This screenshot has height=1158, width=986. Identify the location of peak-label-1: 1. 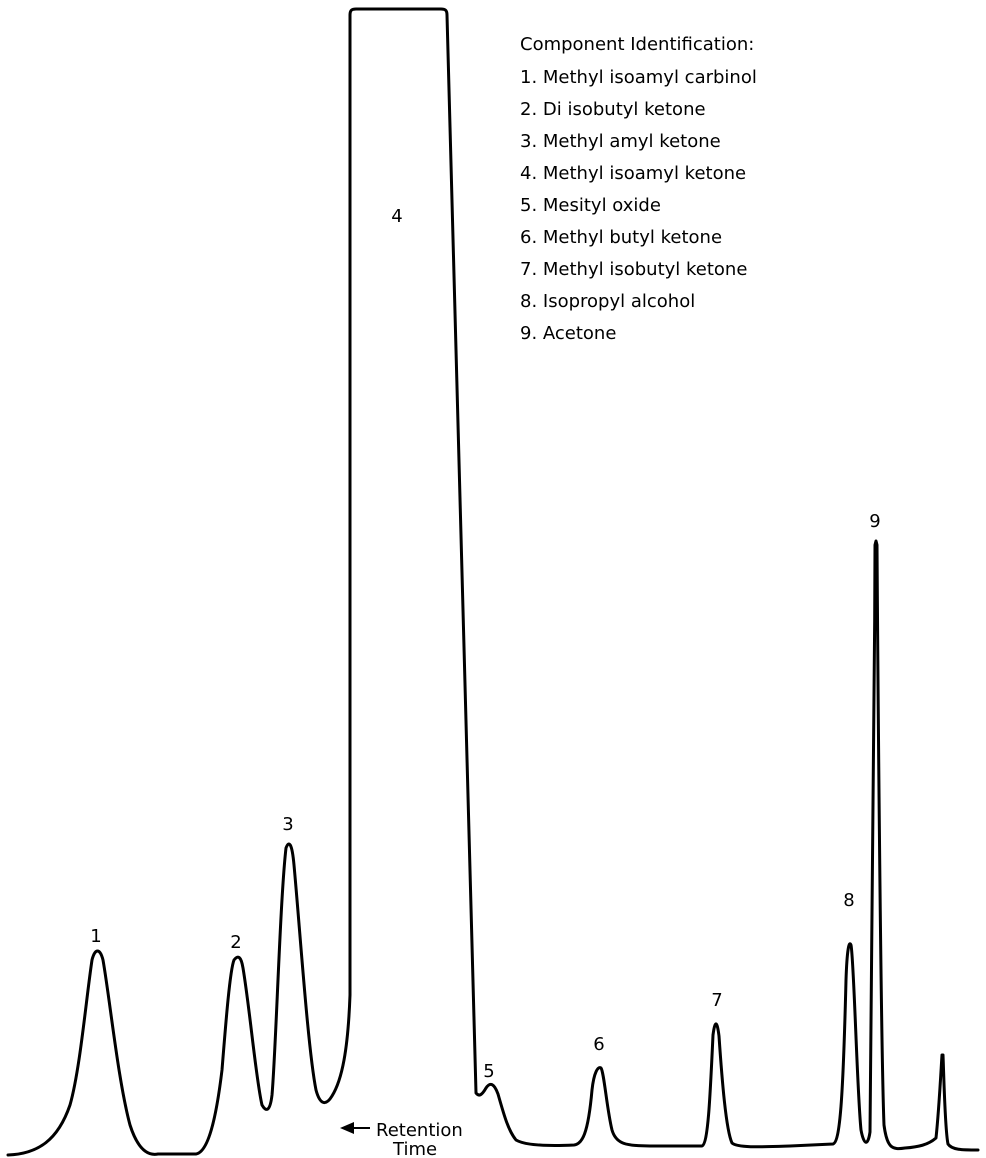
(95, 936).